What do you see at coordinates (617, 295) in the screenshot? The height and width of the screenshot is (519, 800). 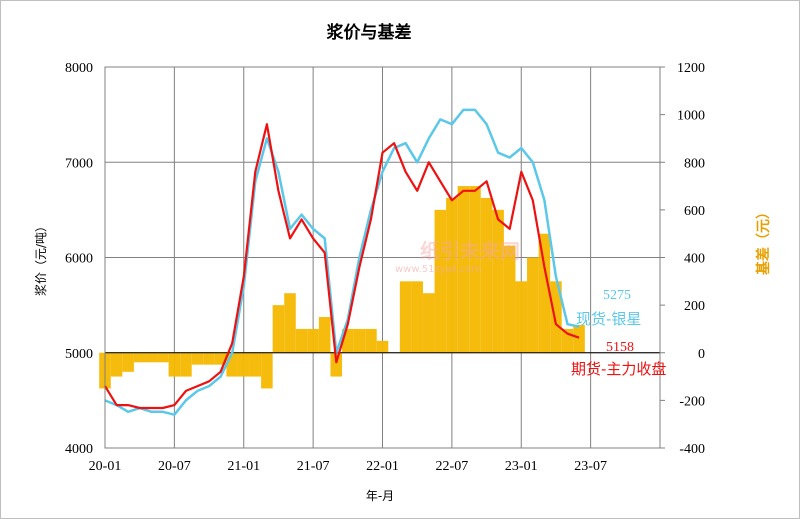 I see `spot-last-value: 5275` at bounding box center [617, 295].